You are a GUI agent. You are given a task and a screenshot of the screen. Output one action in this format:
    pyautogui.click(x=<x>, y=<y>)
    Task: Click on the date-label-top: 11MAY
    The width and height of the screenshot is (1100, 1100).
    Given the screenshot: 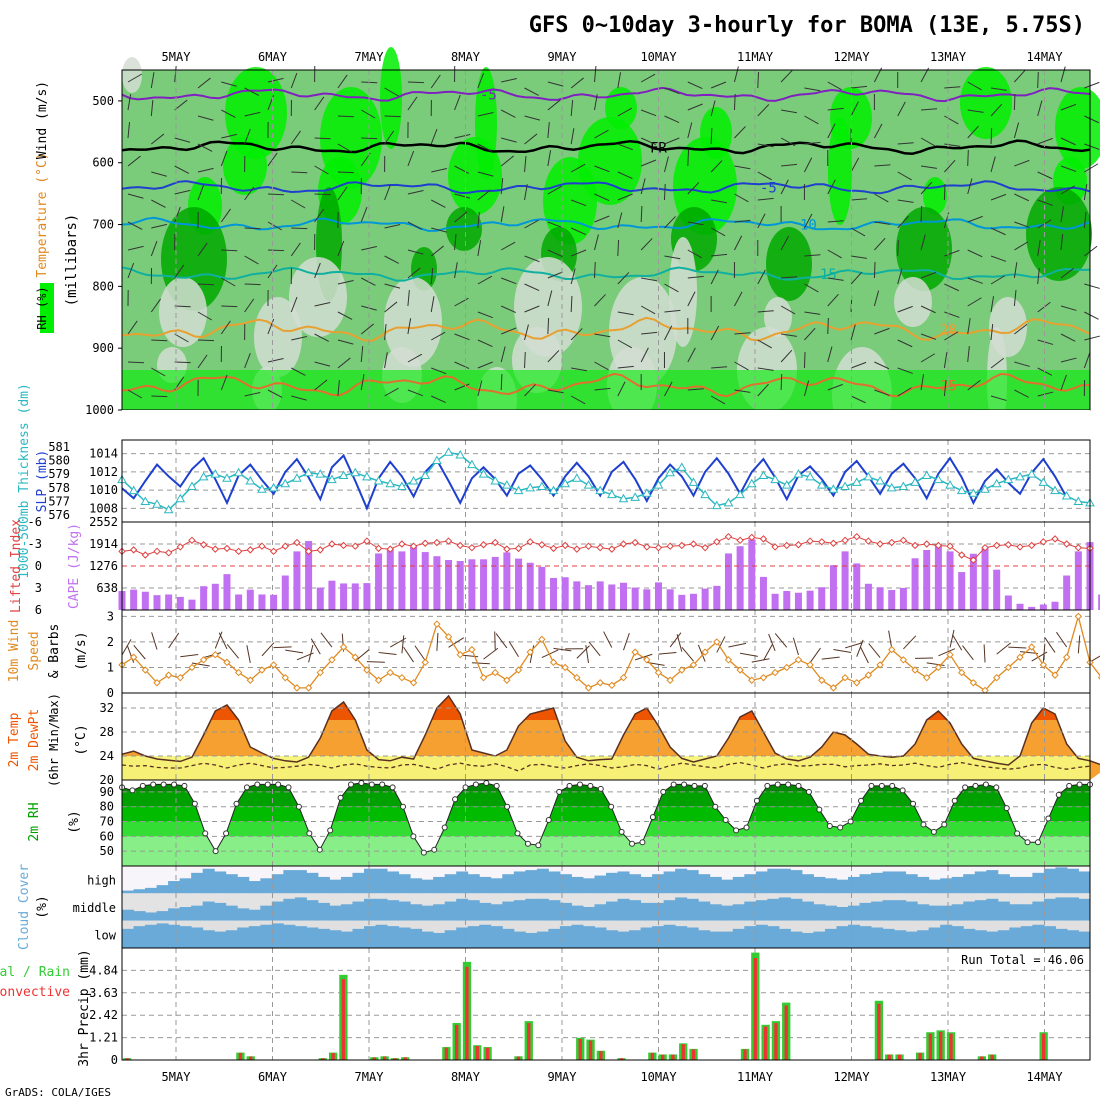 What is the action you would take?
    pyautogui.click(x=755, y=57)
    